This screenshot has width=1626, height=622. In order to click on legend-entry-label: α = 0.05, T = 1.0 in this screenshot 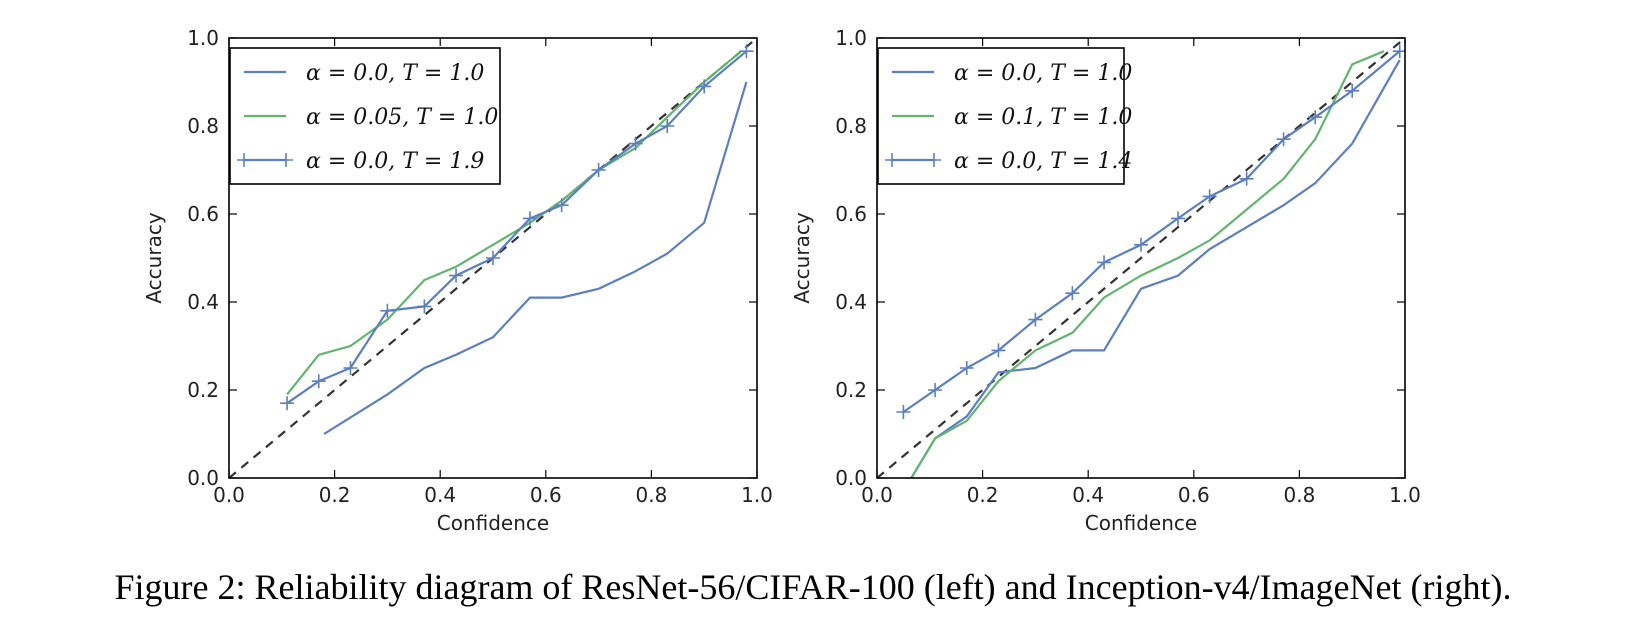, I will do `click(402, 117)`.